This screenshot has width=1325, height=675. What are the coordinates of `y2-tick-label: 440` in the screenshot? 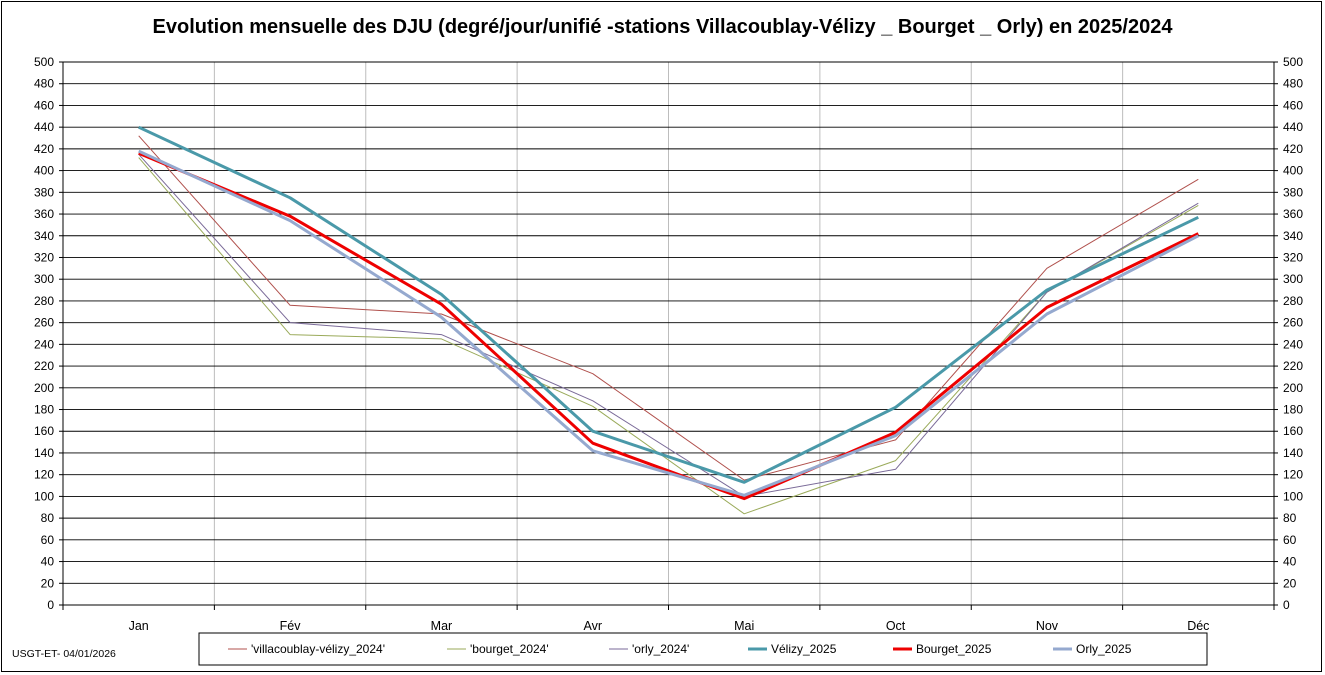 It's located at (1293, 127).